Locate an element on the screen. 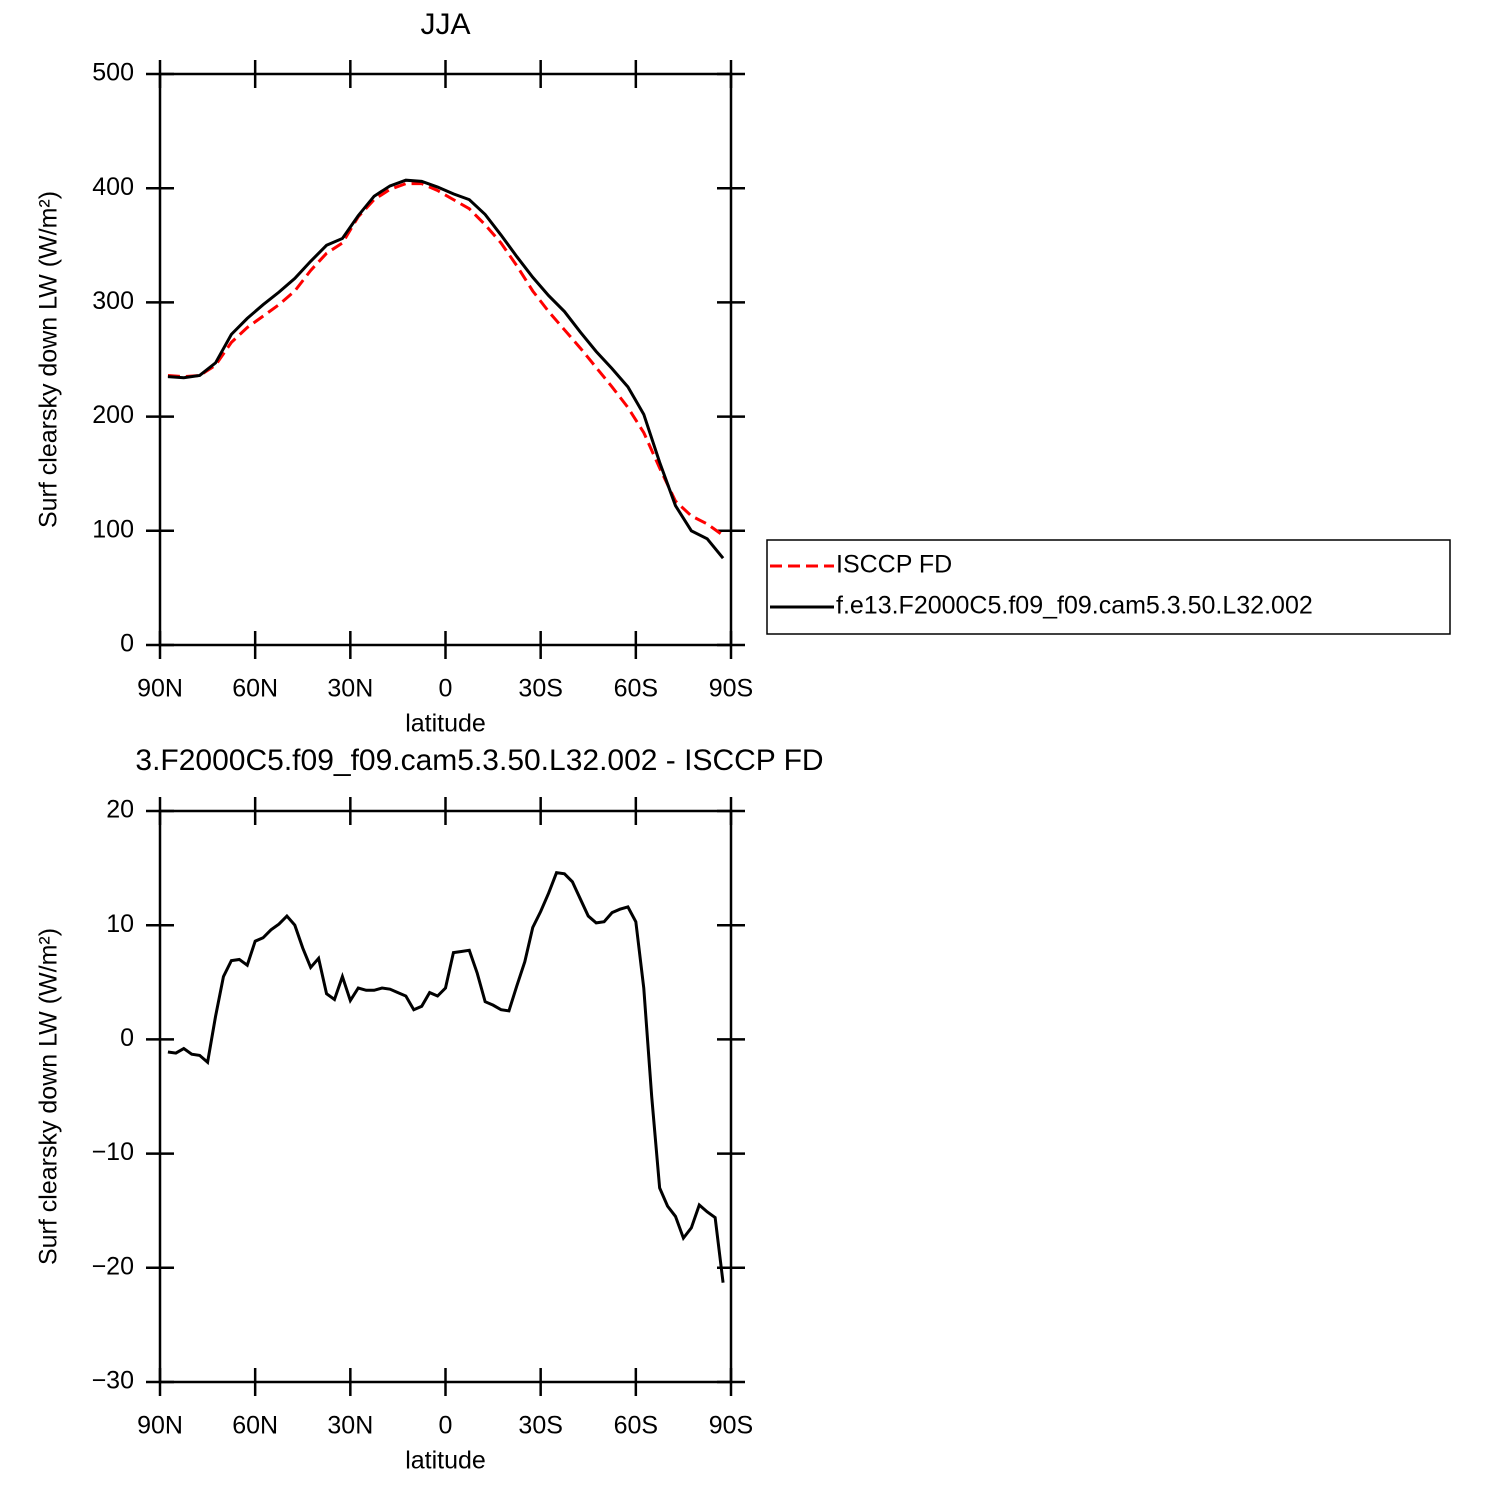 The width and height of the screenshot is (1485, 1485). y-tick-label: −20 is located at coordinates (113, 1266).